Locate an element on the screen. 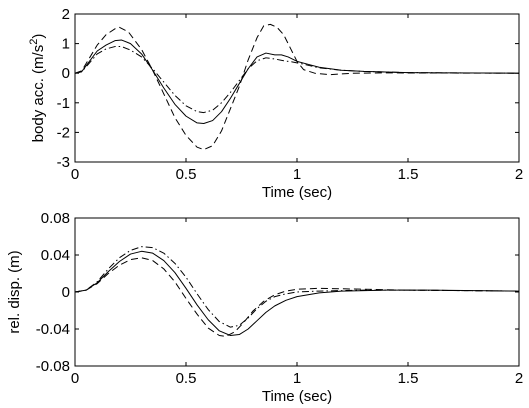  y-axis-label: body acc. (m/s2) is located at coordinates (37, 88).